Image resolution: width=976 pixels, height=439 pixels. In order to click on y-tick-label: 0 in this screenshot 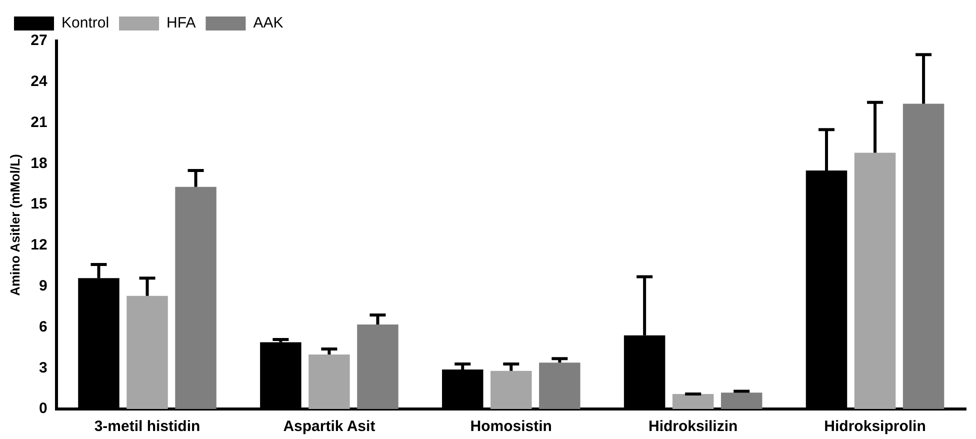, I will do `click(43, 409)`.